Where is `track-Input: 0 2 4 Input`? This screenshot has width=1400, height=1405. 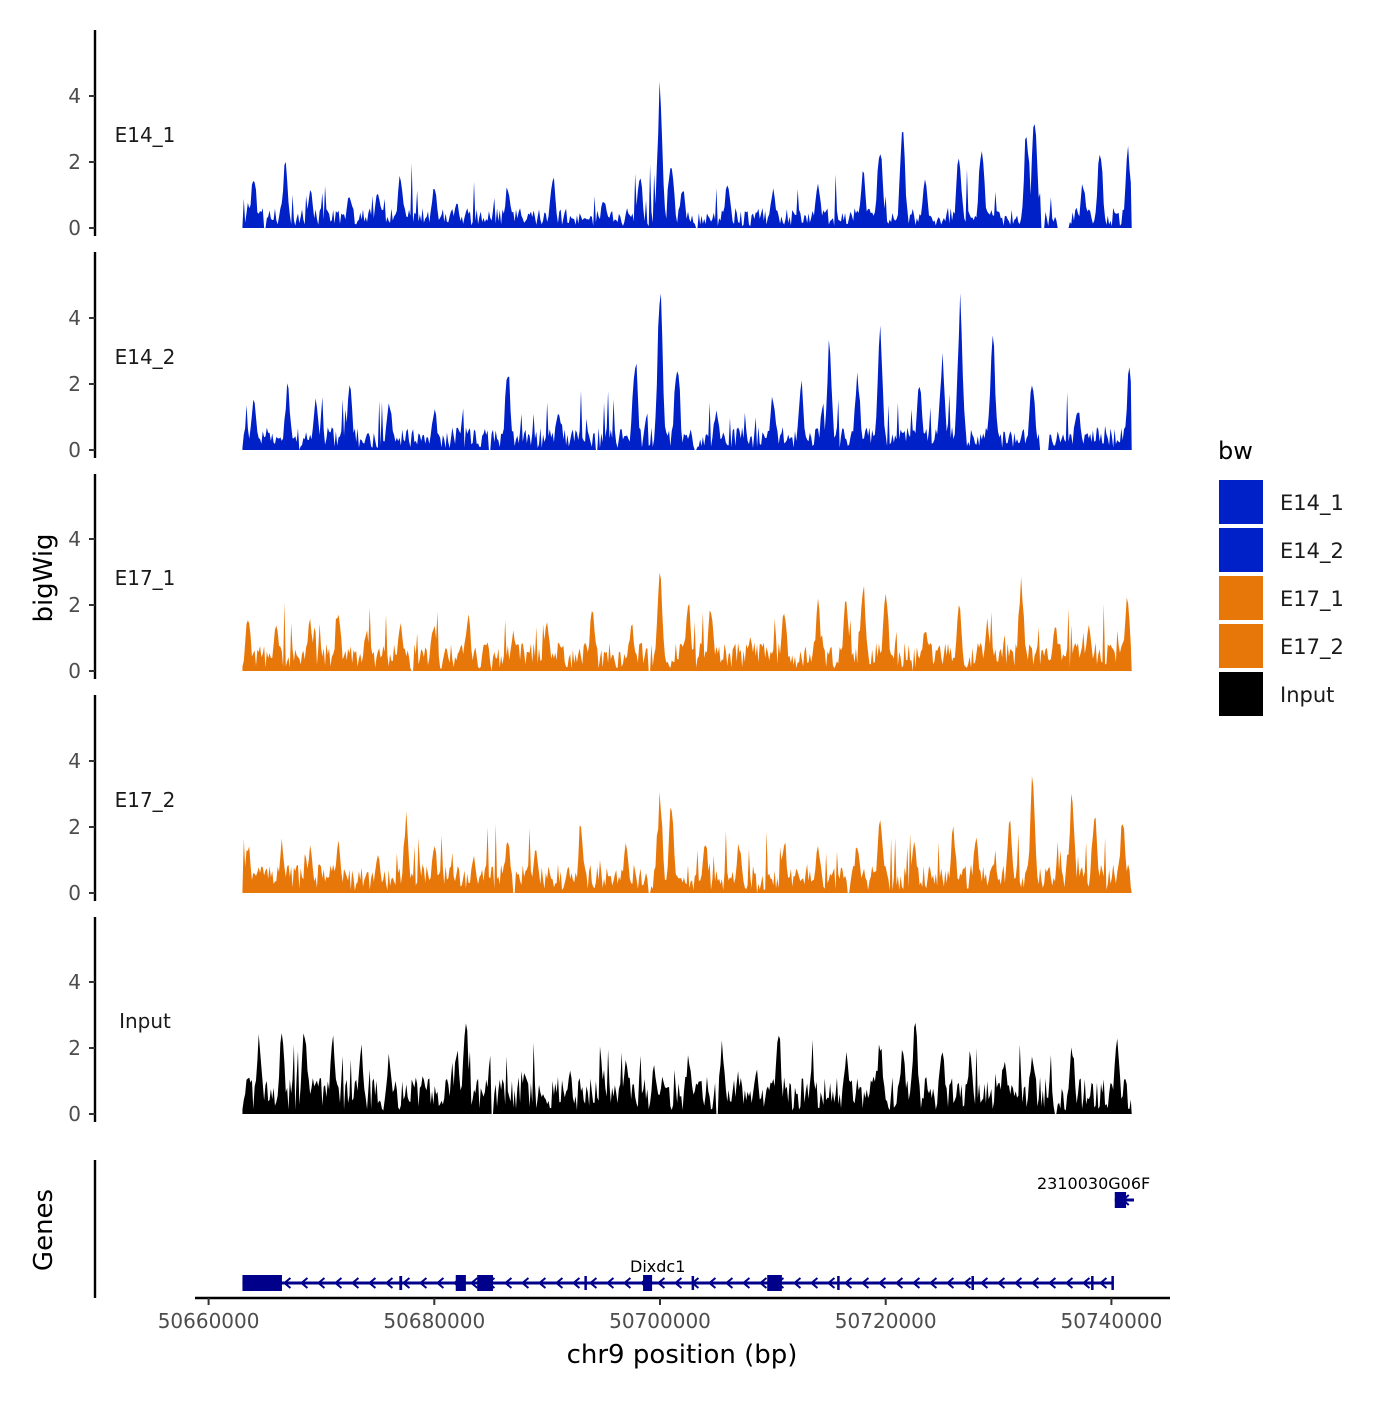
track-Input: 0 2 4 Input is located at coordinates (600, 1021).